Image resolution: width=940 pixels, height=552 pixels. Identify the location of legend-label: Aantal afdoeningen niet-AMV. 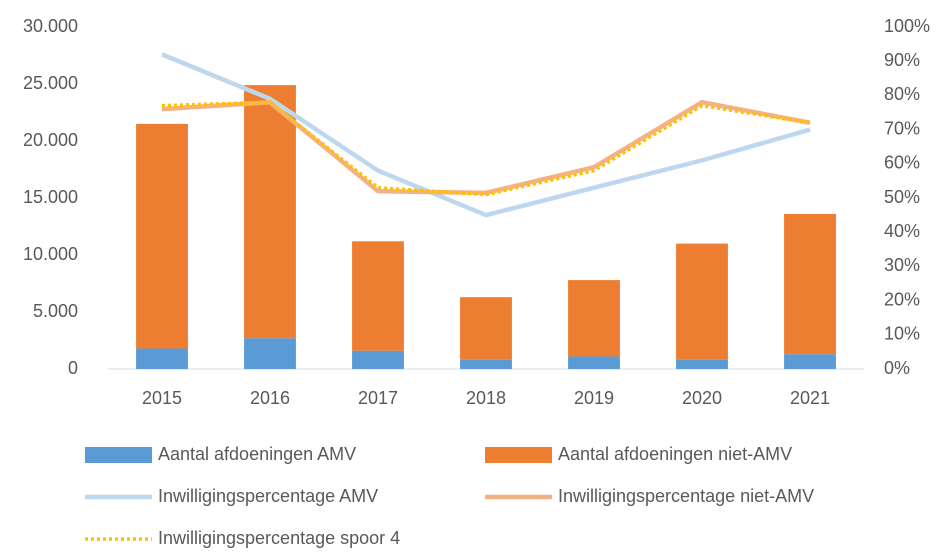
(675, 454).